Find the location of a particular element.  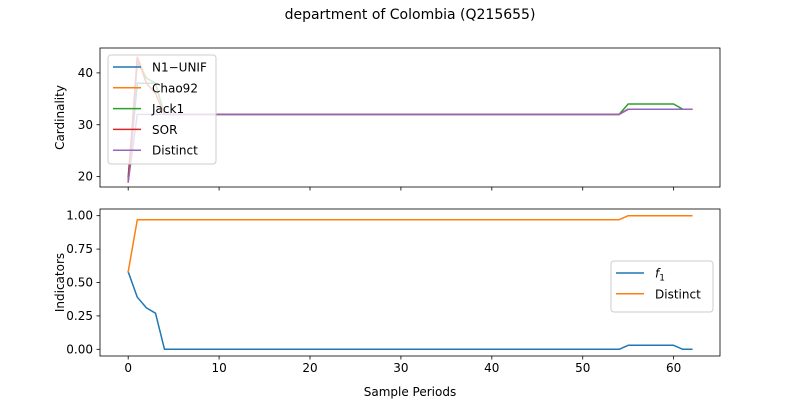

legend-label: N1−UNIF is located at coordinates (179, 68).